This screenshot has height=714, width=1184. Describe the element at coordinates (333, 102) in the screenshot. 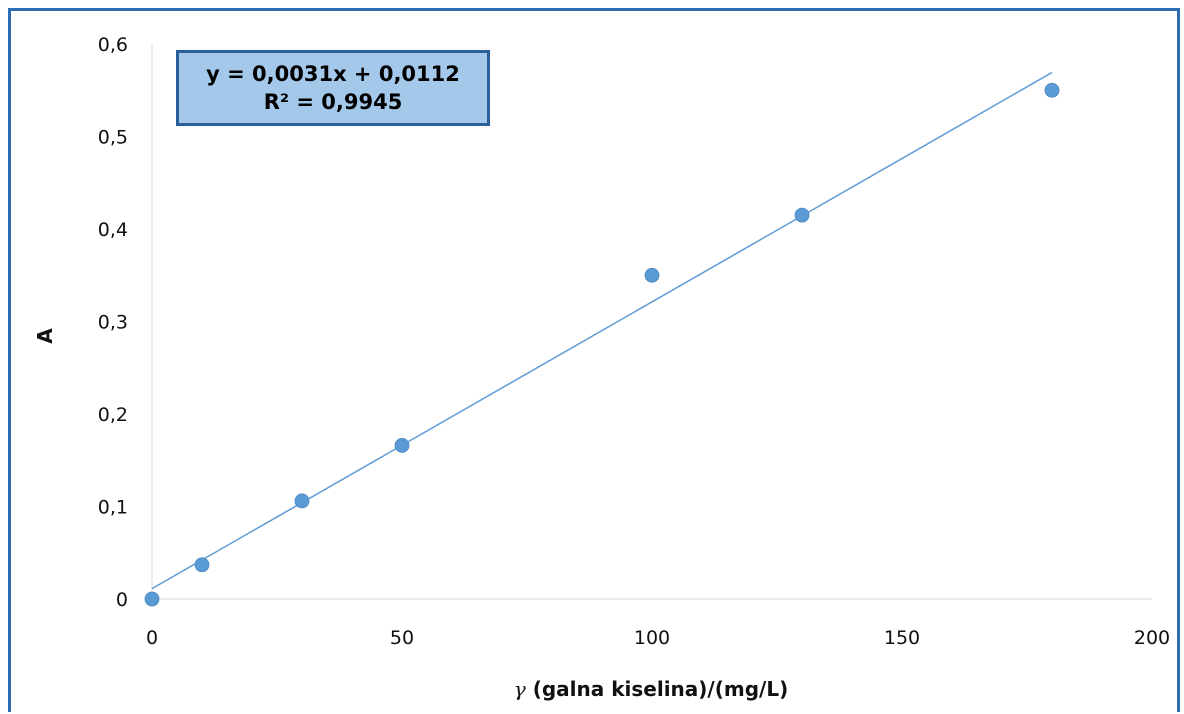

I see `r-squared-label: R² = 0,9945` at that location.